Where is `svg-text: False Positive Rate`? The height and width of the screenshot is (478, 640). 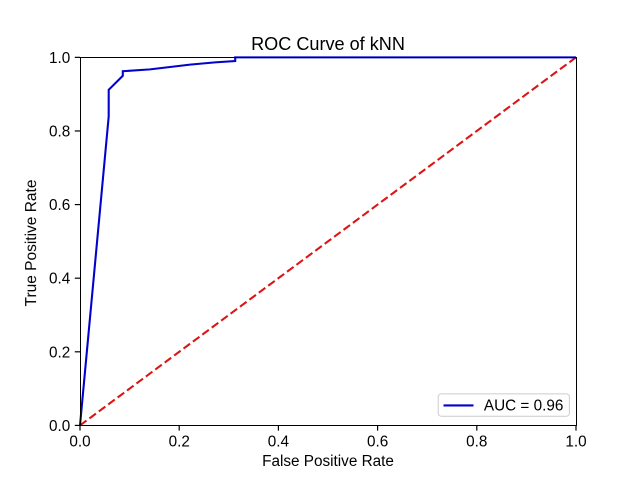
svg-text: False Positive Rate is located at coordinates (328, 461).